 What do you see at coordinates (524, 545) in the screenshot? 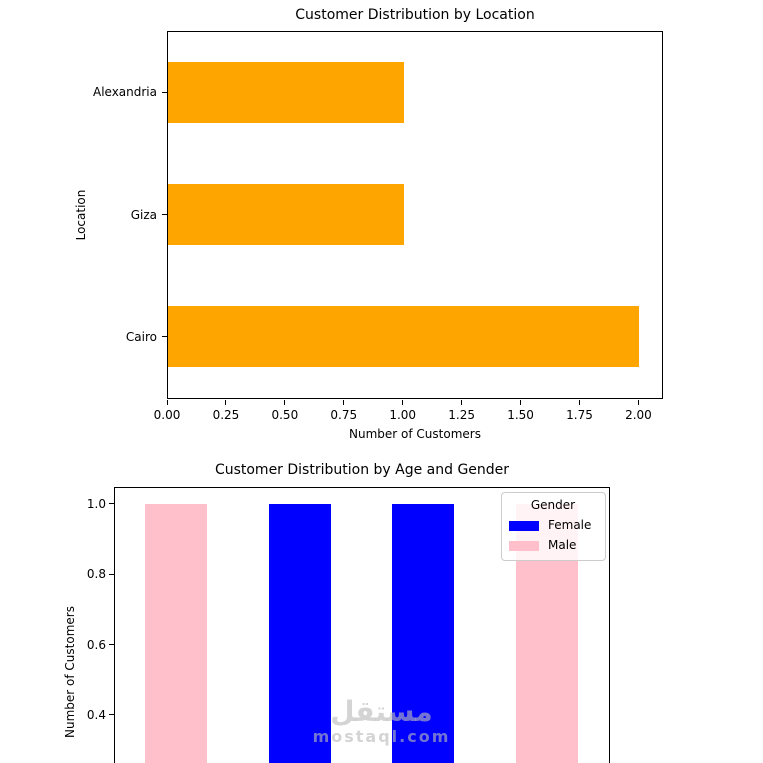
I see `male-swatch-icon` at bounding box center [524, 545].